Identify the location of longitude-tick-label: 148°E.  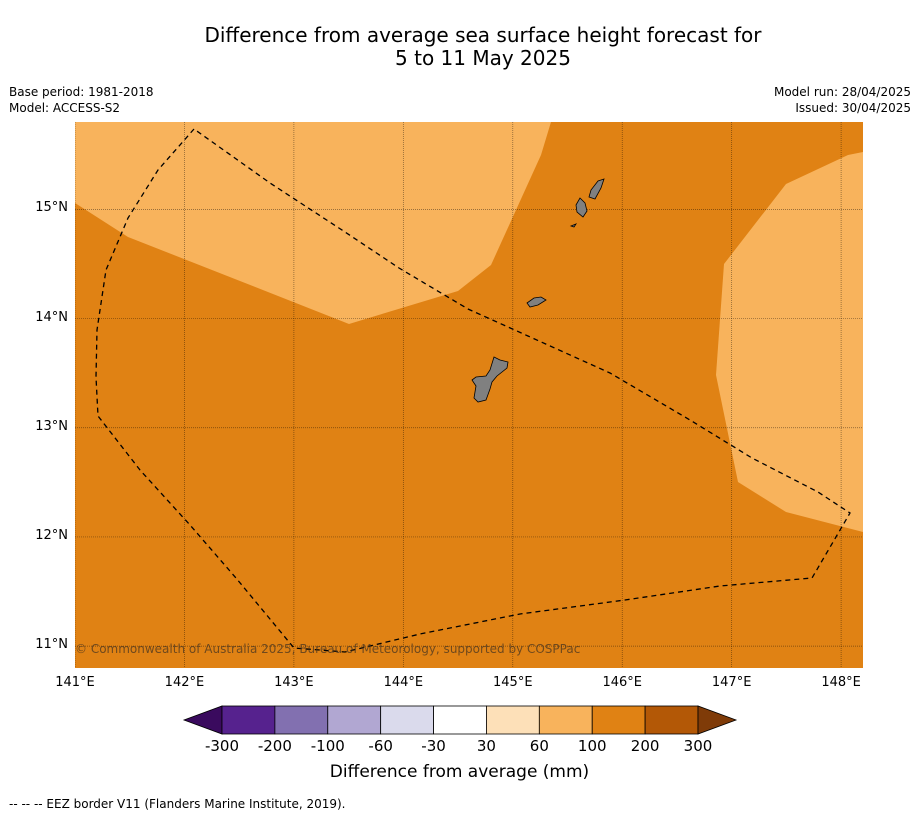
(841, 682).